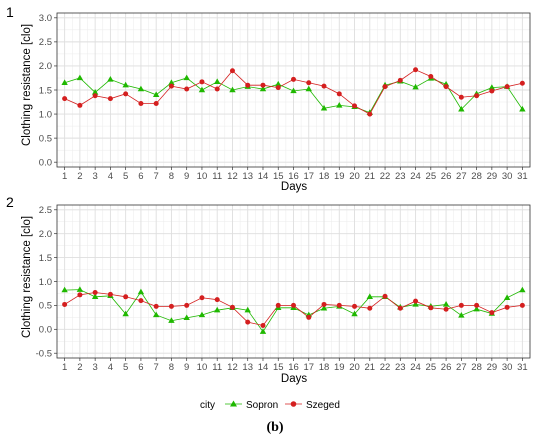  What do you see at coordinates (461, 176) in the screenshot?
I see `panel-1-x-tick-label: 27` at bounding box center [461, 176].